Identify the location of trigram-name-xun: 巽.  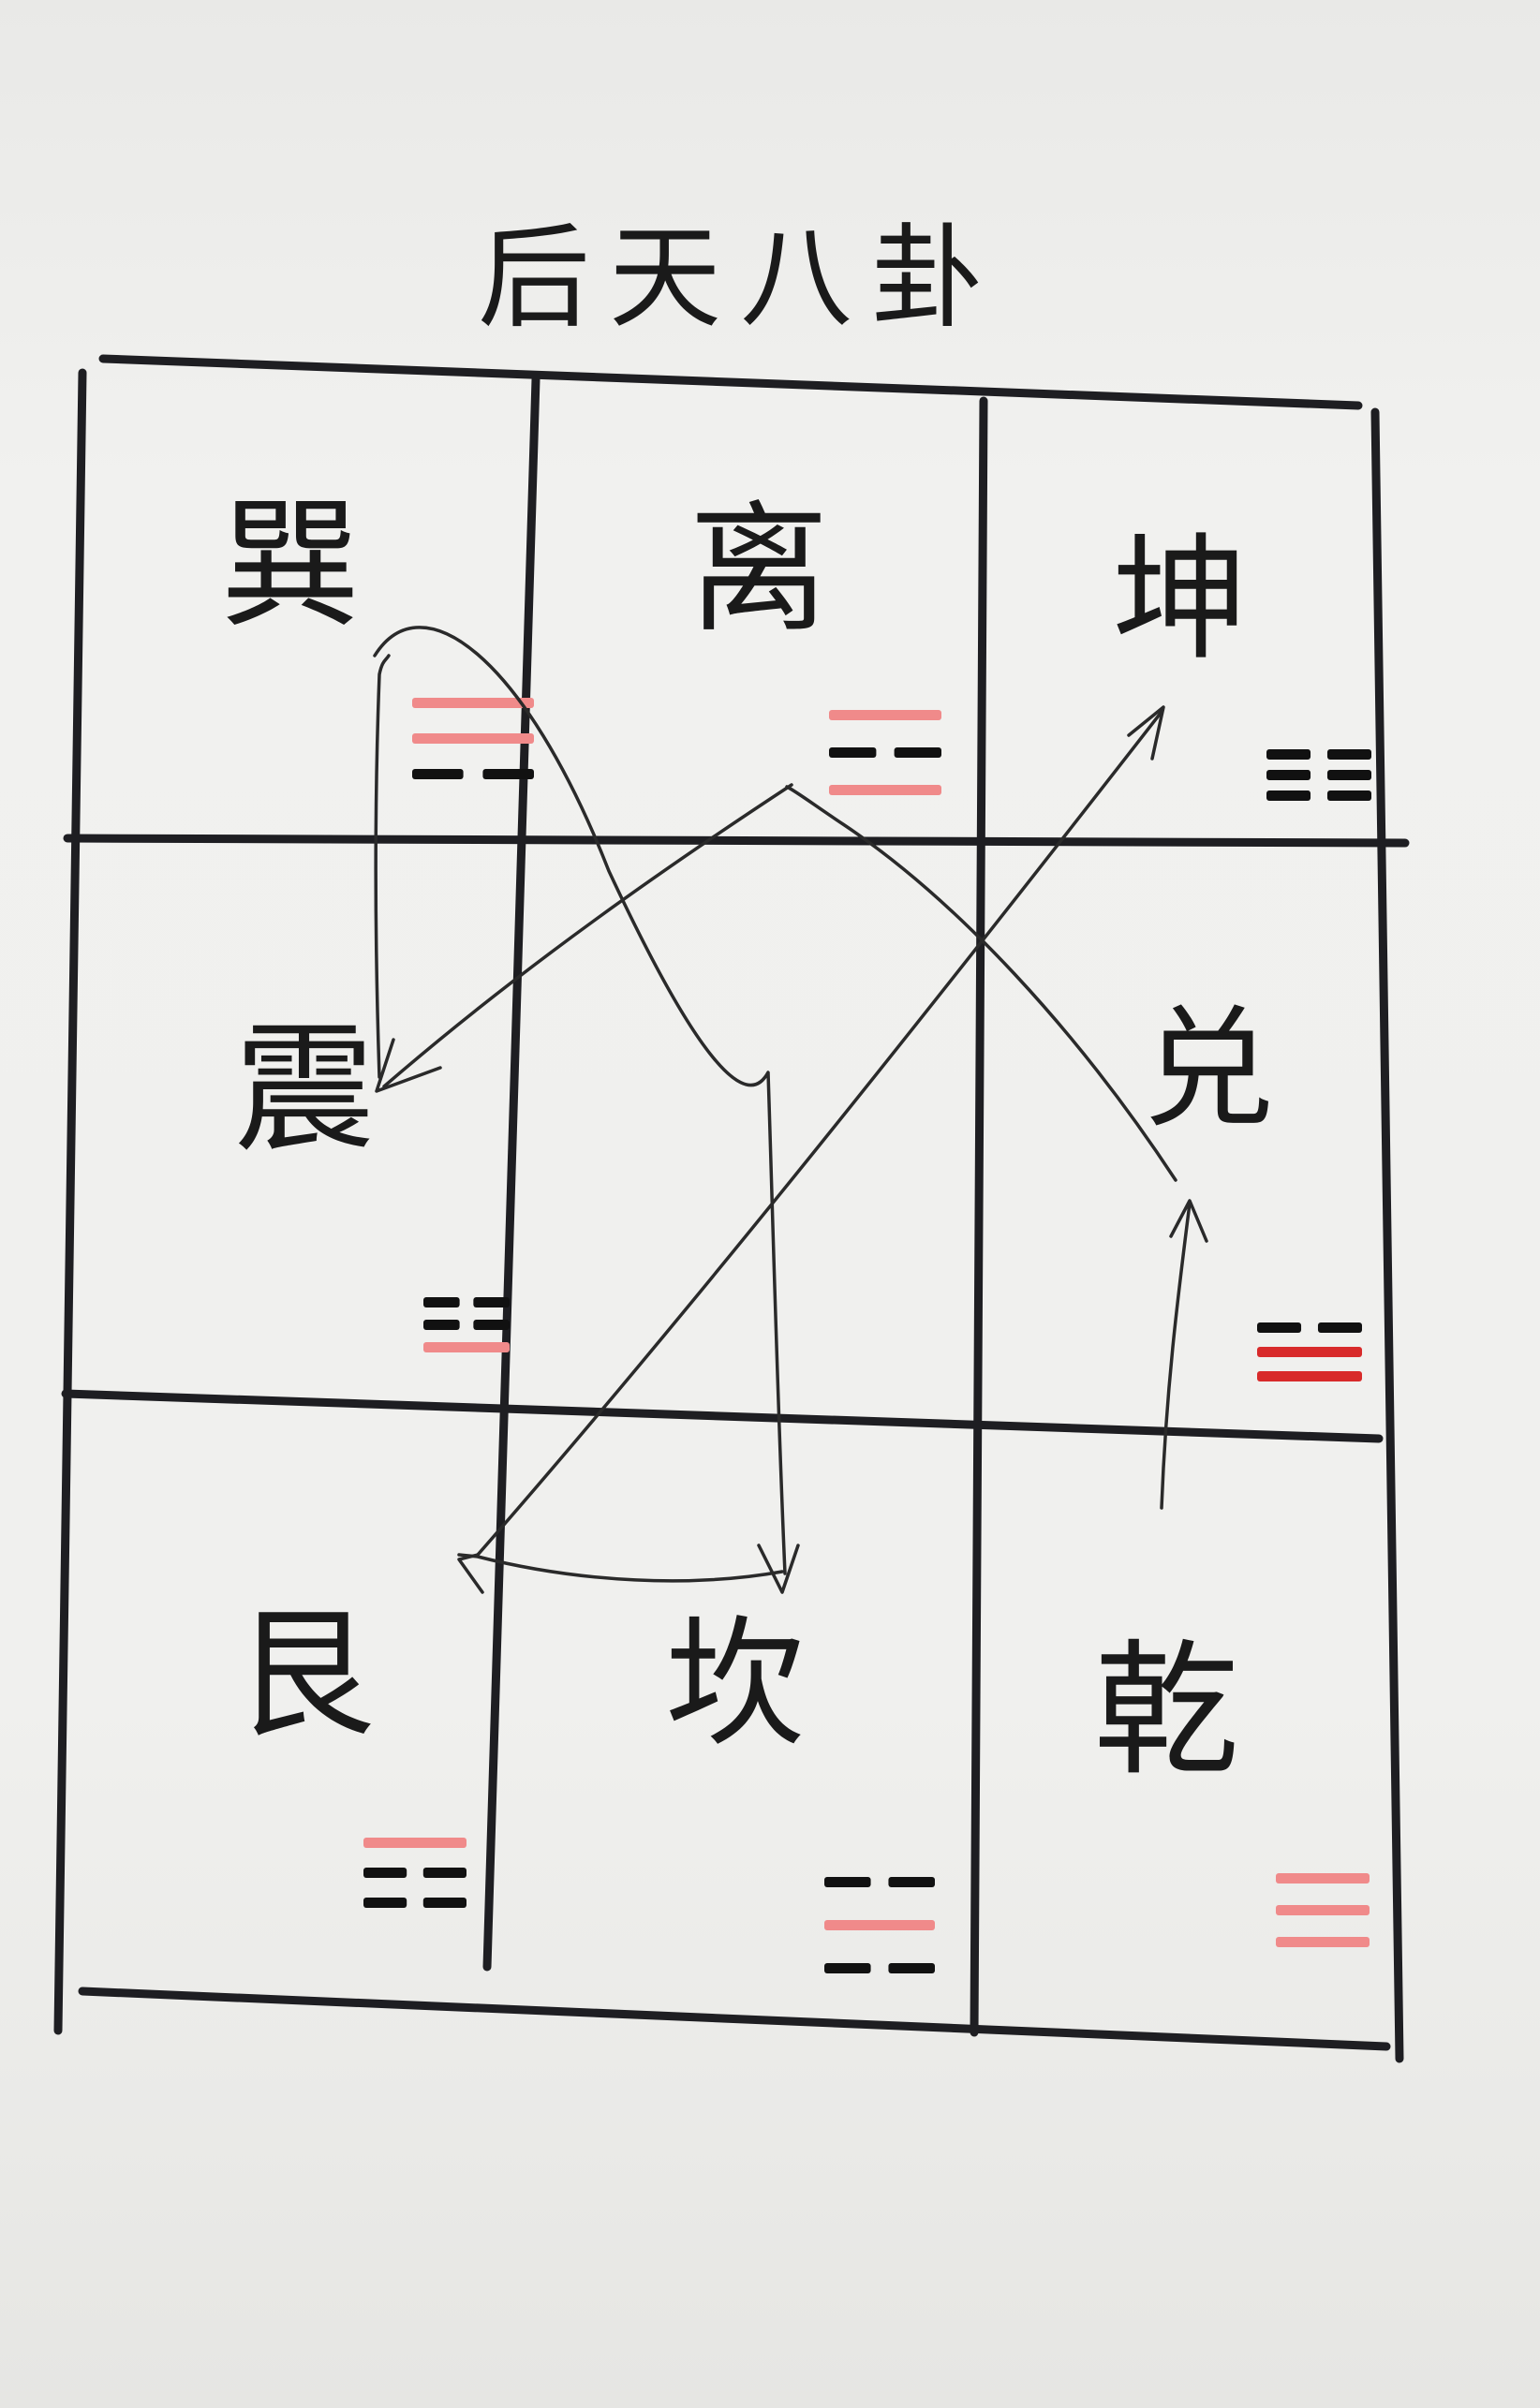
(290, 565).